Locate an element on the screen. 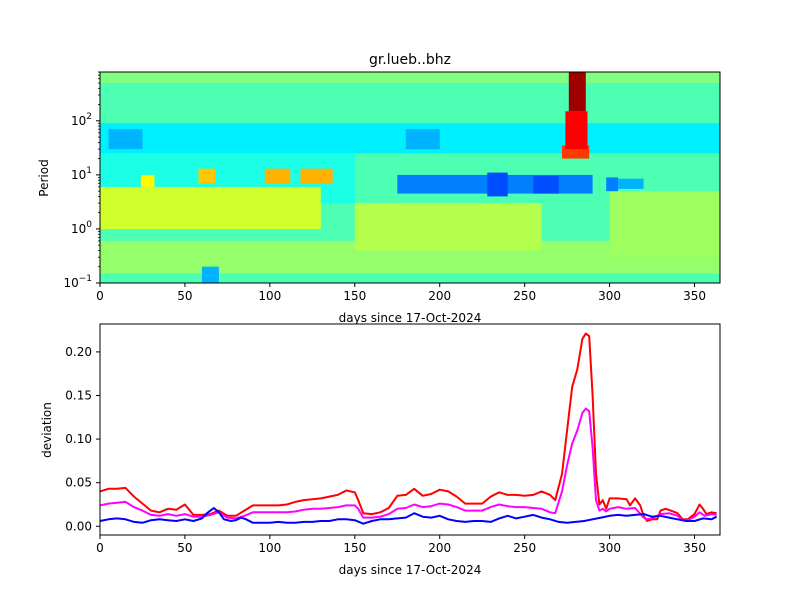  y-tick-label: 0.20 is located at coordinates (78, 352).